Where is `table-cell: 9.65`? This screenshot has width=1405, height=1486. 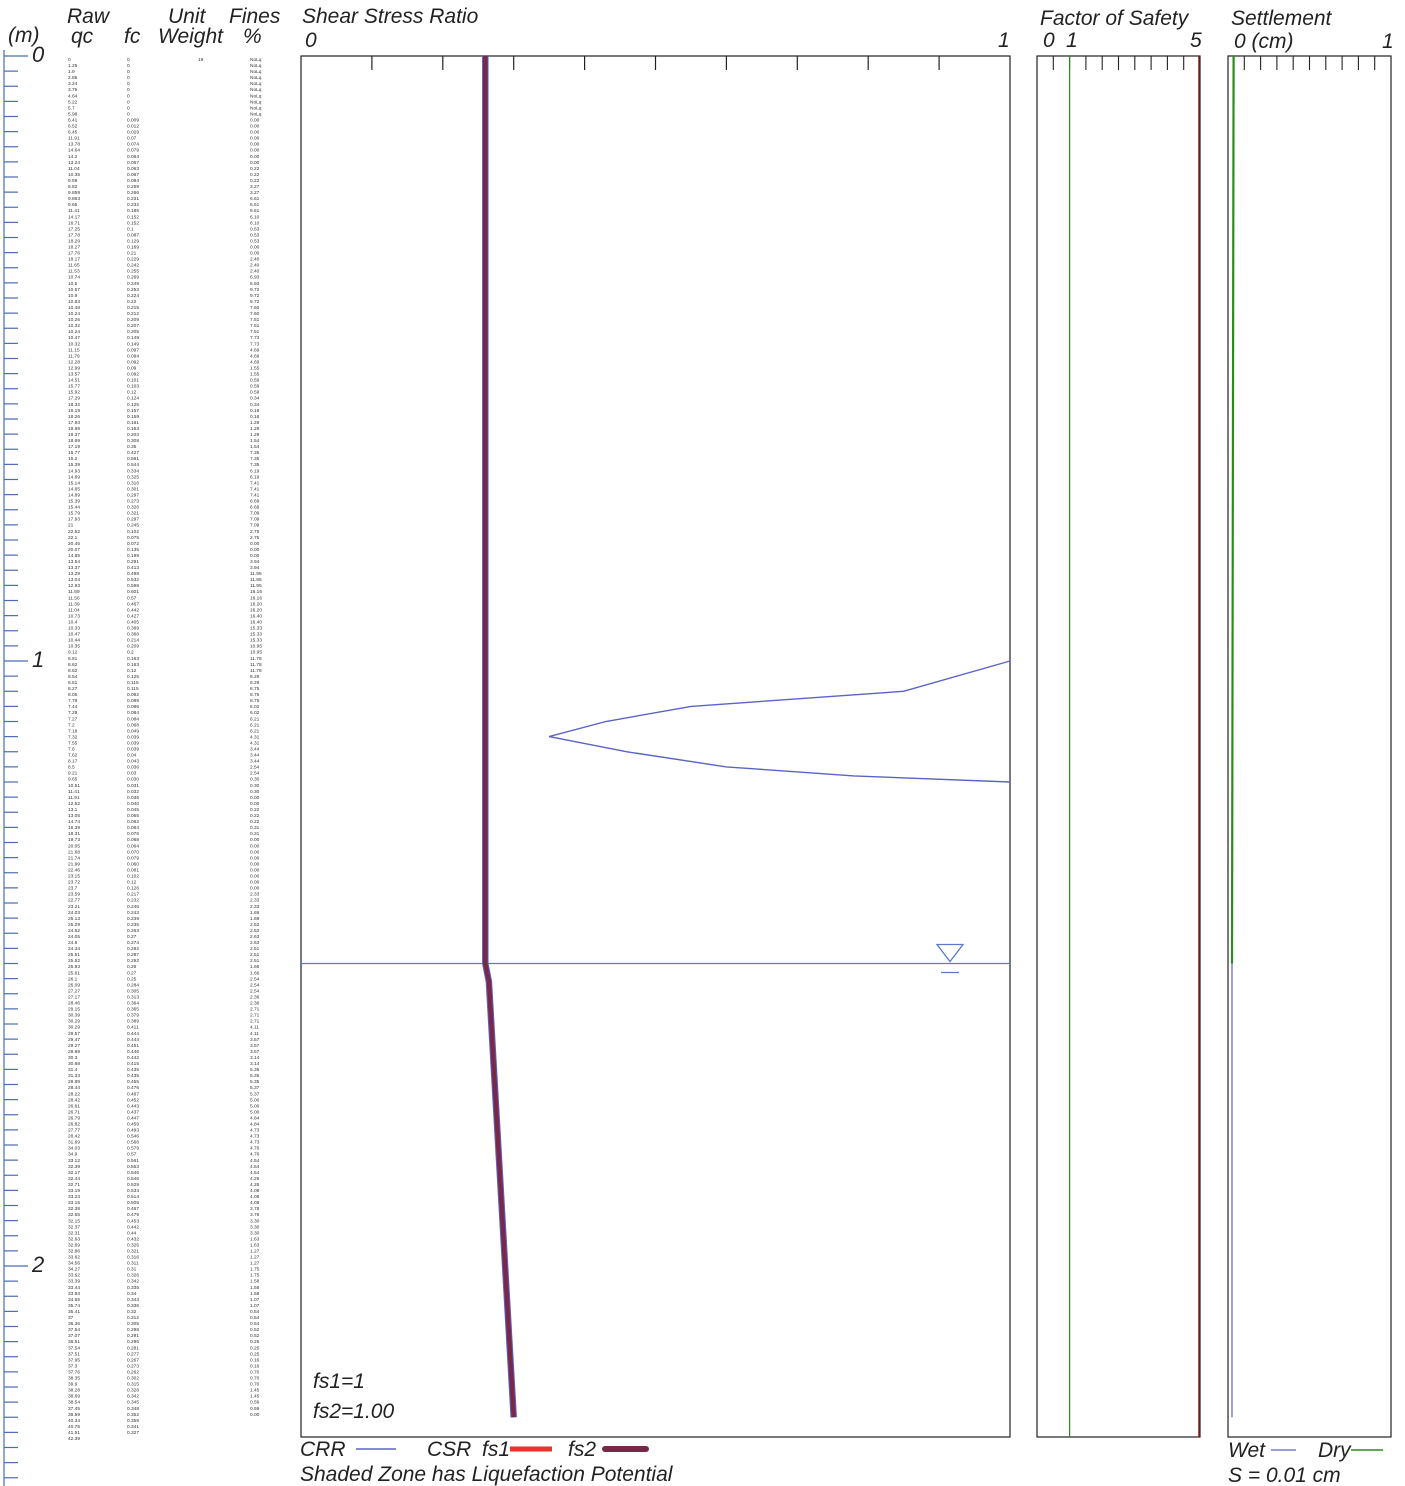
table-cell: 9.65 is located at coordinates (73, 780).